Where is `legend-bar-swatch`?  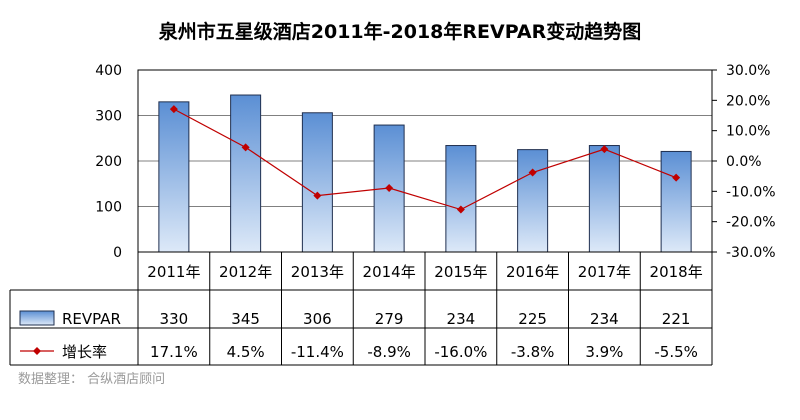 legend-bar-swatch is located at coordinates (37, 318).